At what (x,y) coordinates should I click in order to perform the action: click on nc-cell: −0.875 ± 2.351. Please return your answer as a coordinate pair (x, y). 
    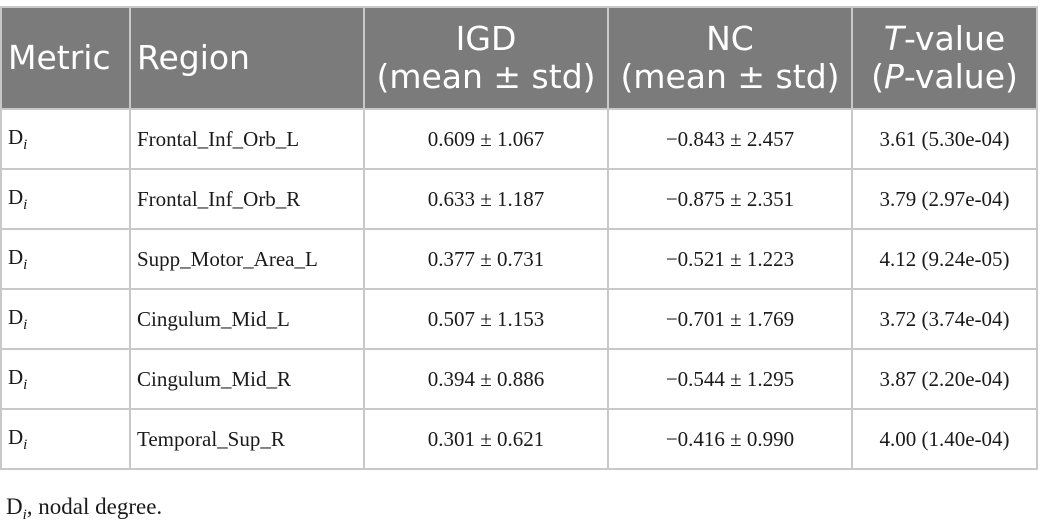
    Looking at the image, I should click on (730, 199).